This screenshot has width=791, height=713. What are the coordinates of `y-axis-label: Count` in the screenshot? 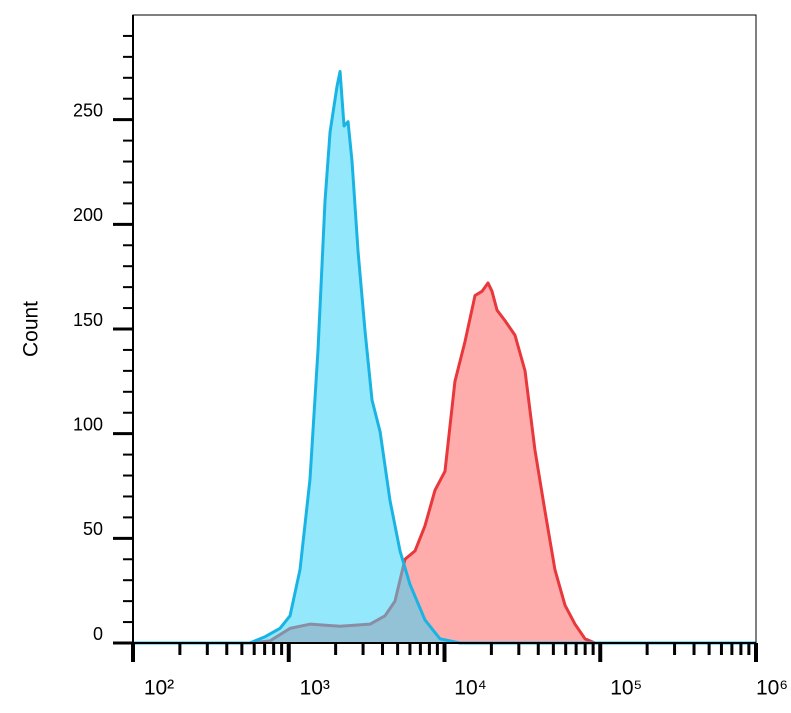 It's located at (31, 329).